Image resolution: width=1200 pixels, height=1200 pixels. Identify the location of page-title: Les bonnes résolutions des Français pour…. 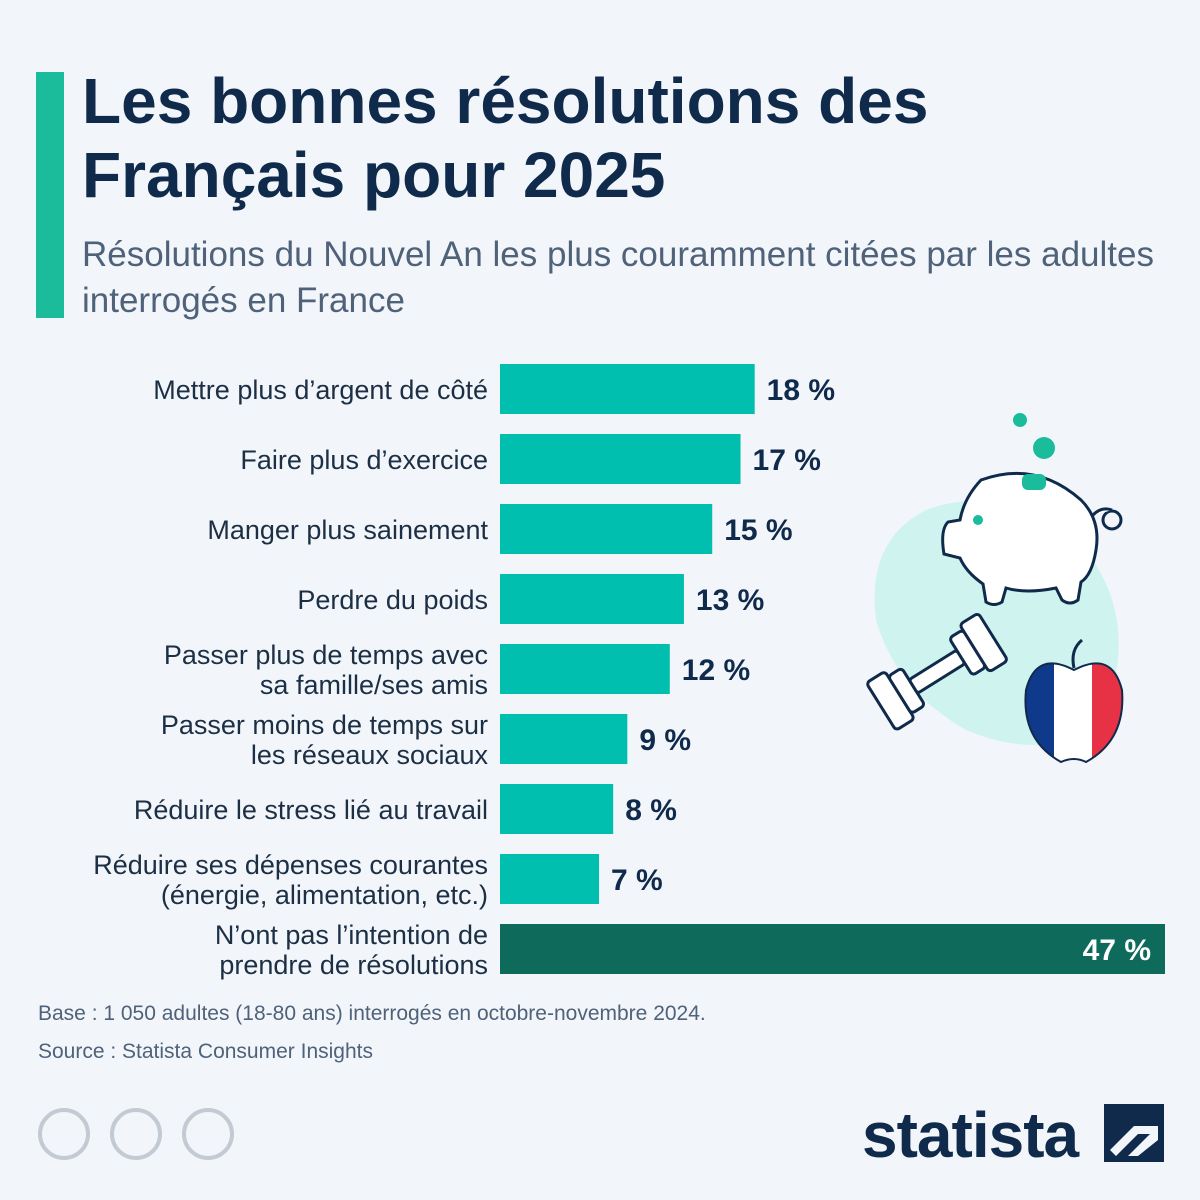
(505, 138).